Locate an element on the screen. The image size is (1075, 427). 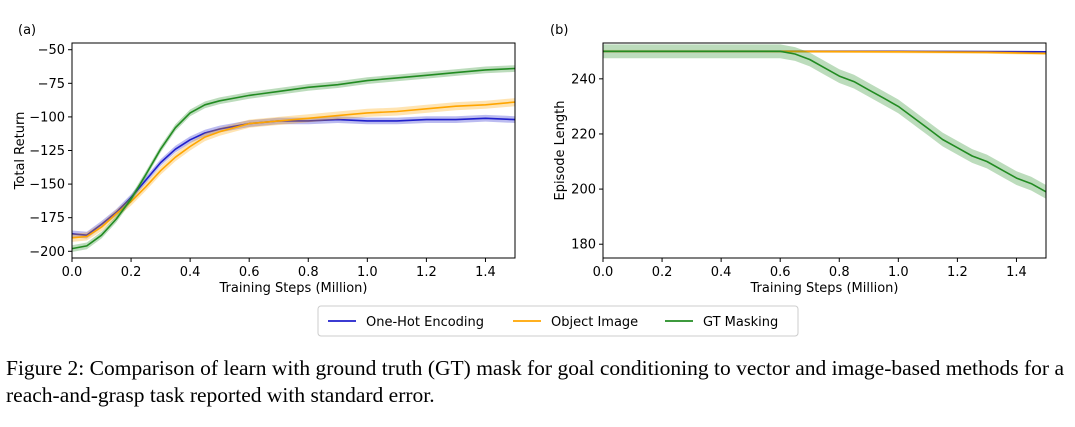
y-tick-label: −100 is located at coordinates (47, 117).